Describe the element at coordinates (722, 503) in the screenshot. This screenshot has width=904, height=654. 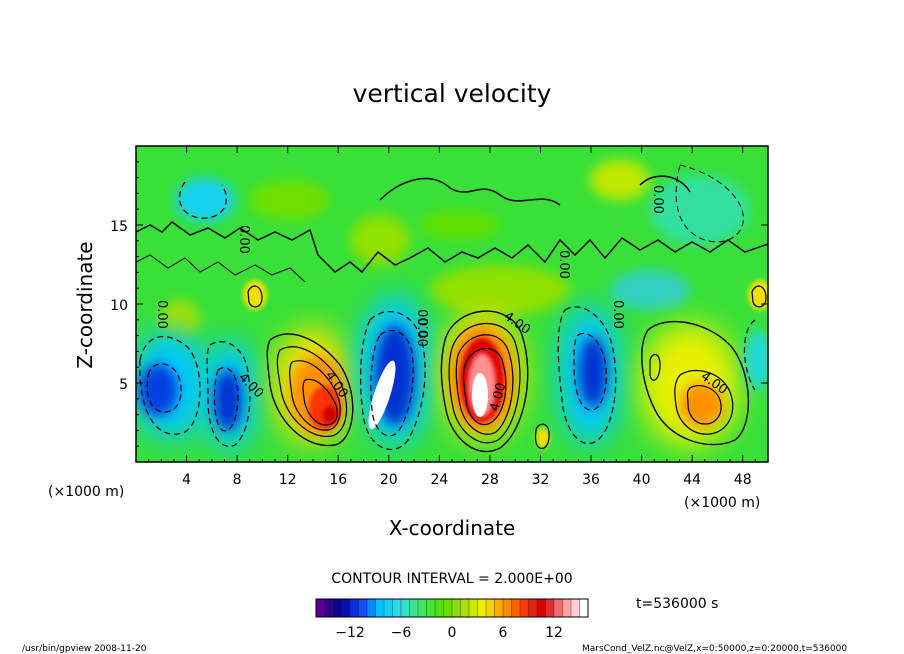
I see `x-unit-right: (×1000 m)` at that location.